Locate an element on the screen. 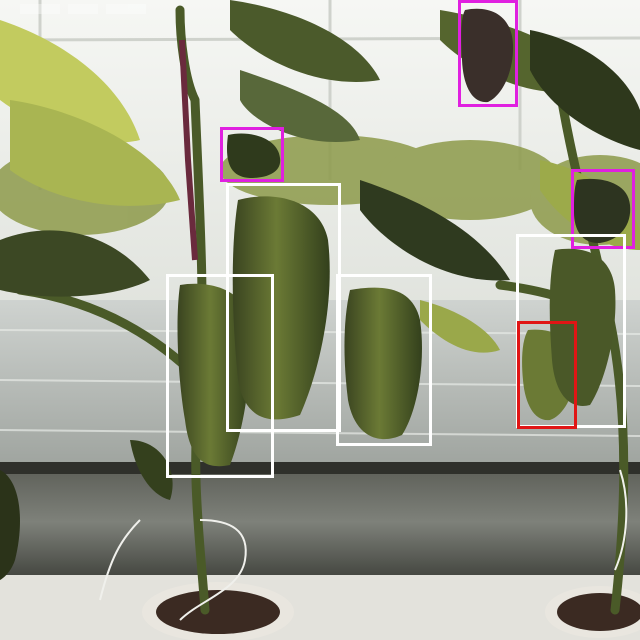 The image size is (640, 640). foreground-slab is located at coordinates (320, 607).